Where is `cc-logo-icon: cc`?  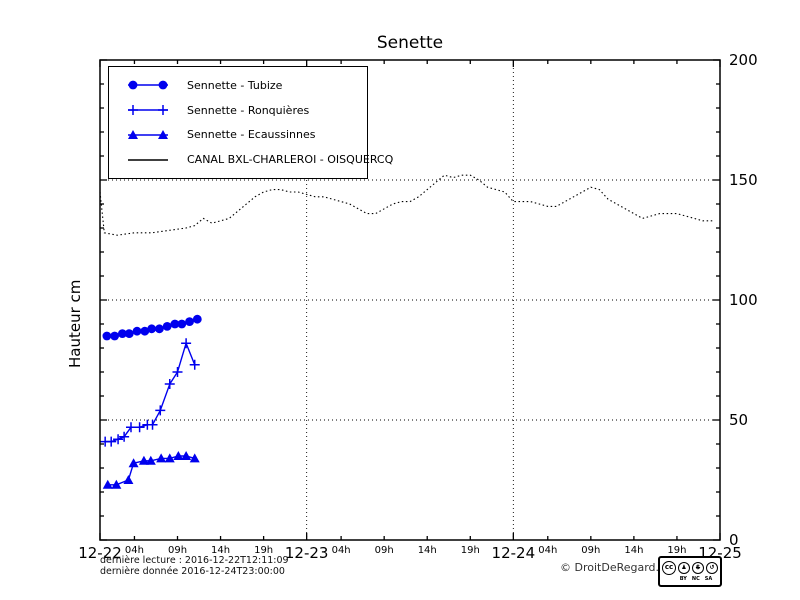
cc-logo-icon: cc is located at coordinates (669, 568).